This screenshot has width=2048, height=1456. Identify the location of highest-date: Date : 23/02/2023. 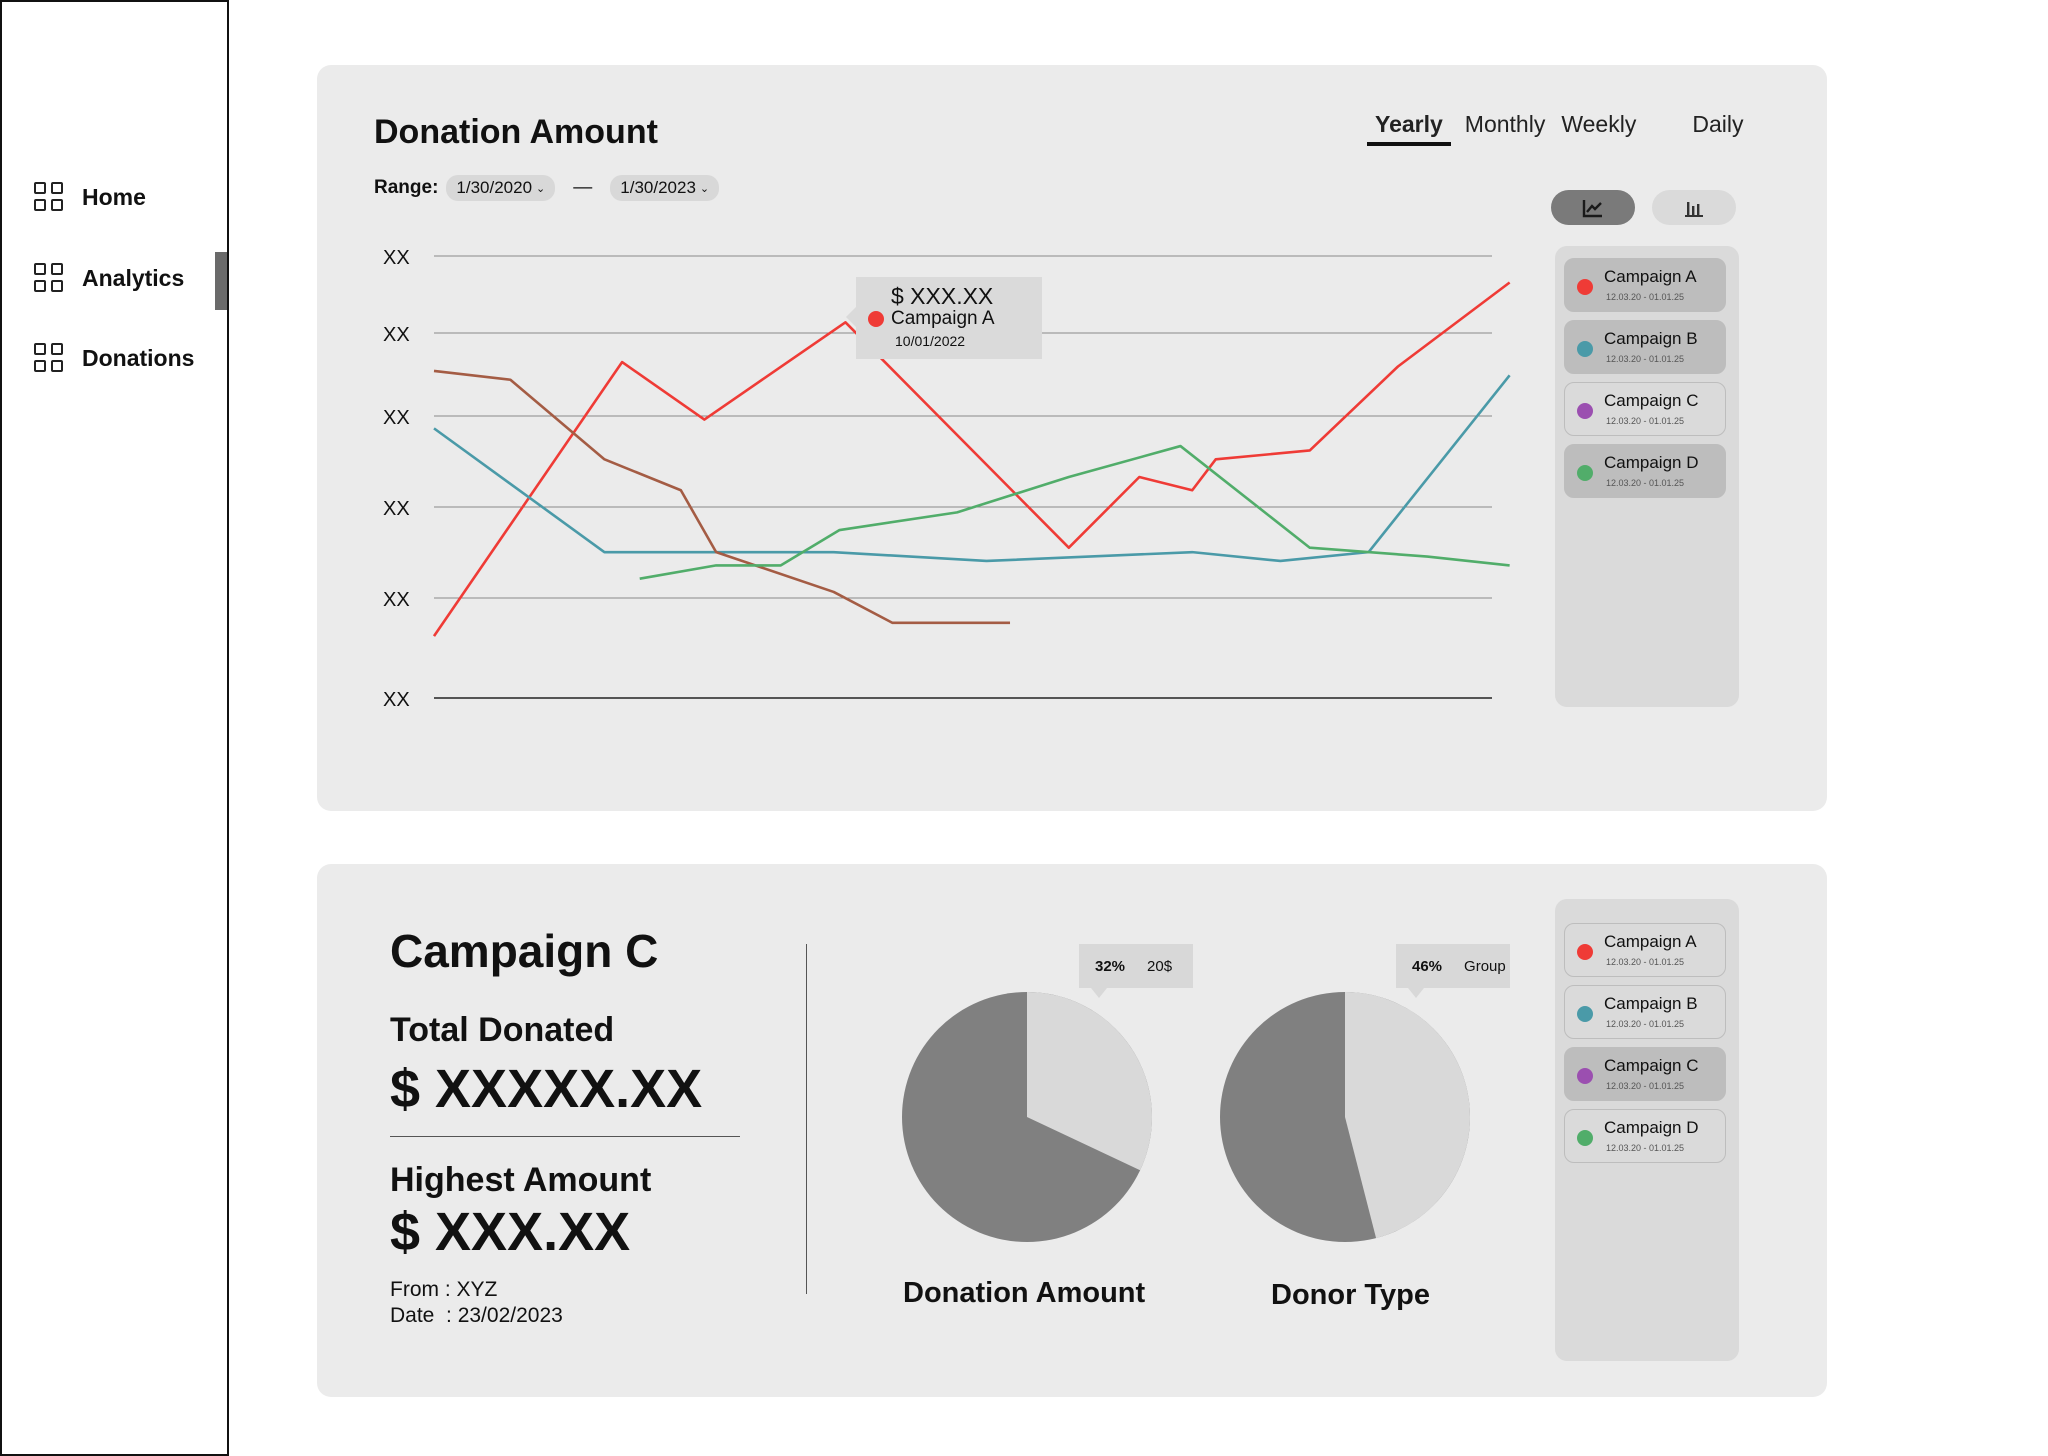
(476, 1315).